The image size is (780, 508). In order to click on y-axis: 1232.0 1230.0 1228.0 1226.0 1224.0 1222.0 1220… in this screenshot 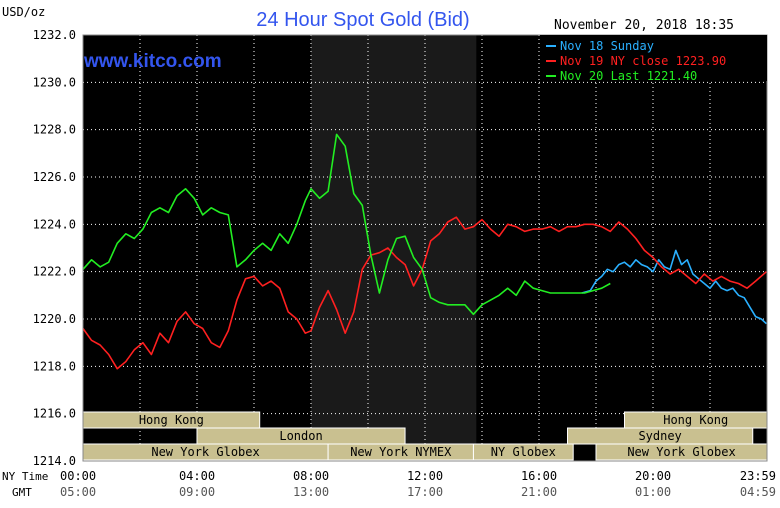, I will do `click(54, 248)`.